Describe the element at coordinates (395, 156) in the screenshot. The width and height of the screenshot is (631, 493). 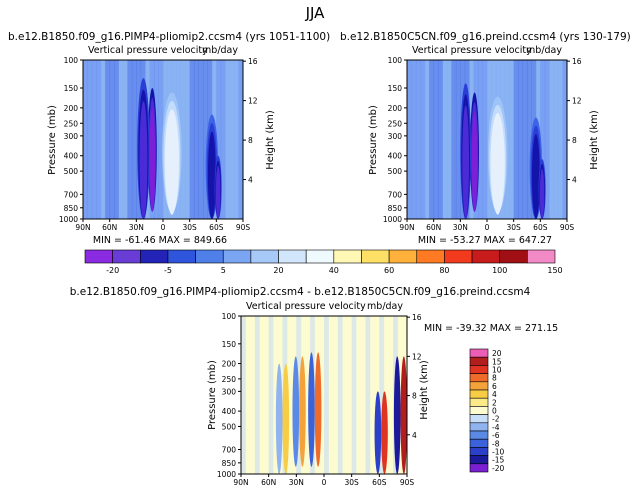
I see `y-tick-label: 400` at that location.